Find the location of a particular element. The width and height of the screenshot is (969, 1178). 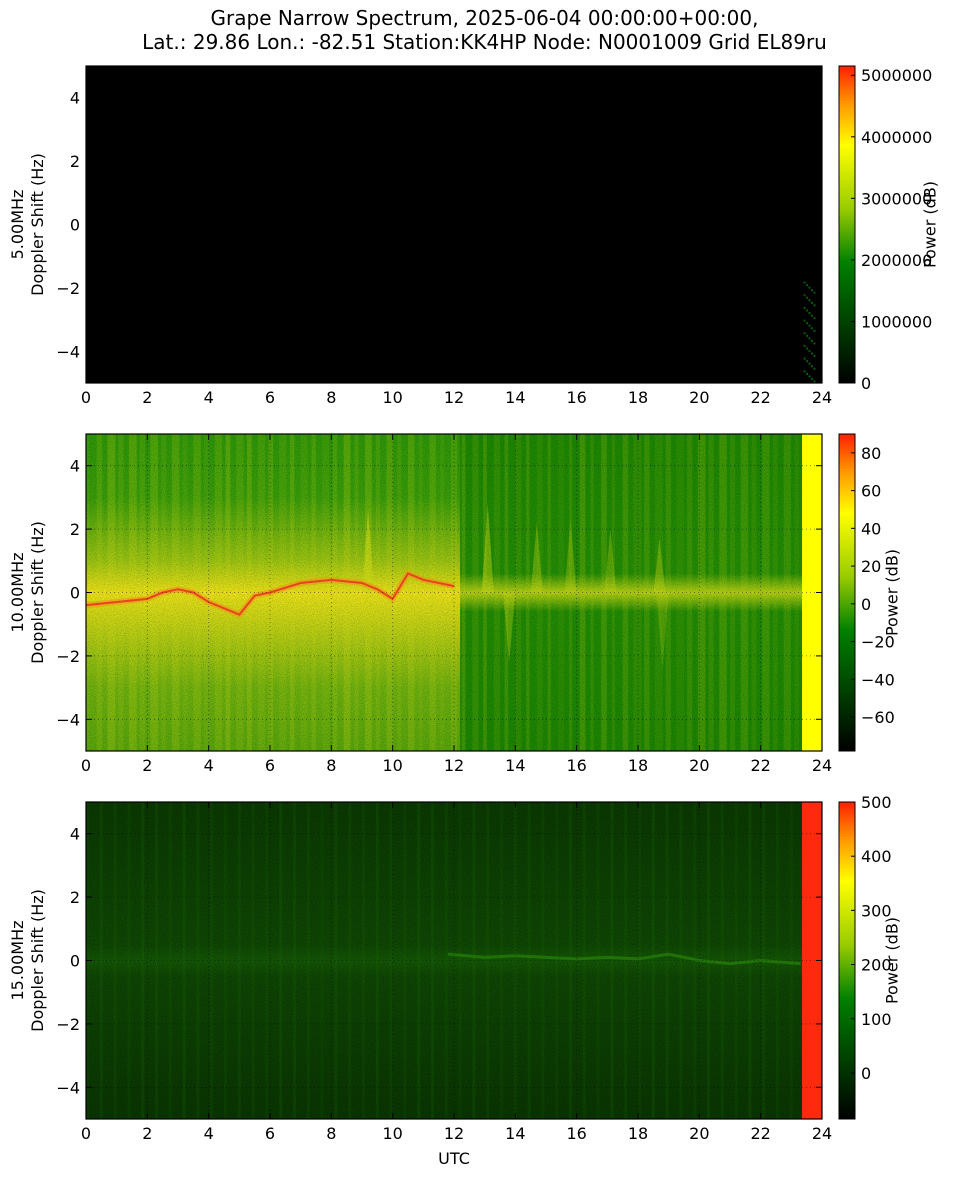

x-tick-label: 14 is located at coordinates (515, 397).